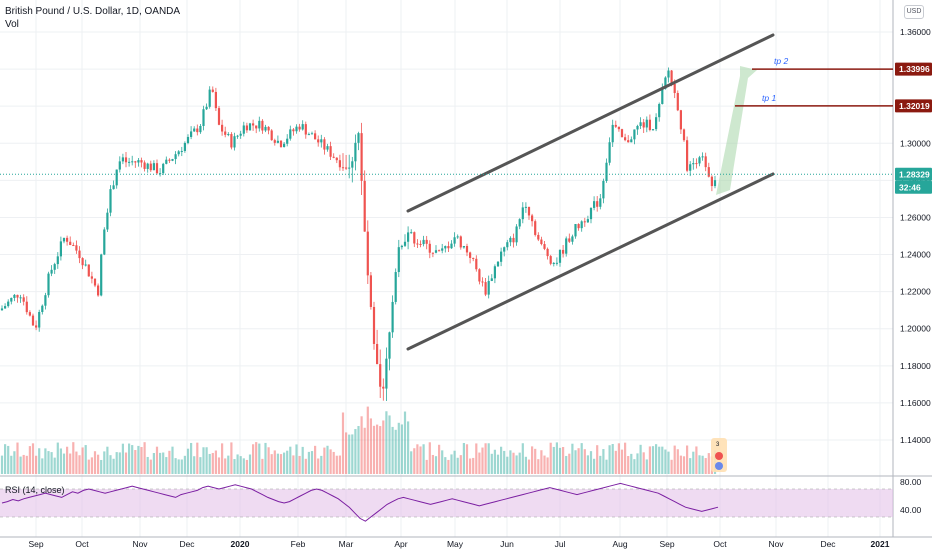 This screenshot has width=932, height=550. I want to click on currency-button: USD, so click(914, 12).